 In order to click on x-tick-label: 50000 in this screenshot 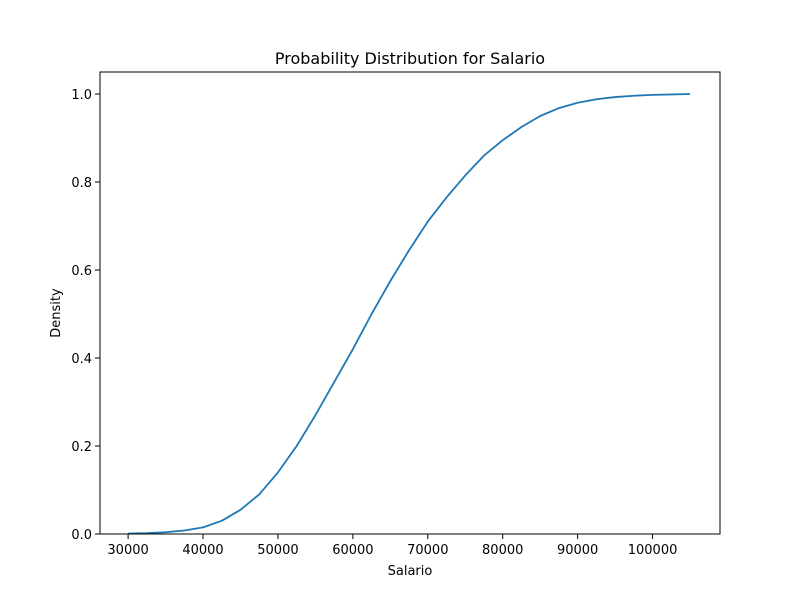, I will do `click(277, 550)`.